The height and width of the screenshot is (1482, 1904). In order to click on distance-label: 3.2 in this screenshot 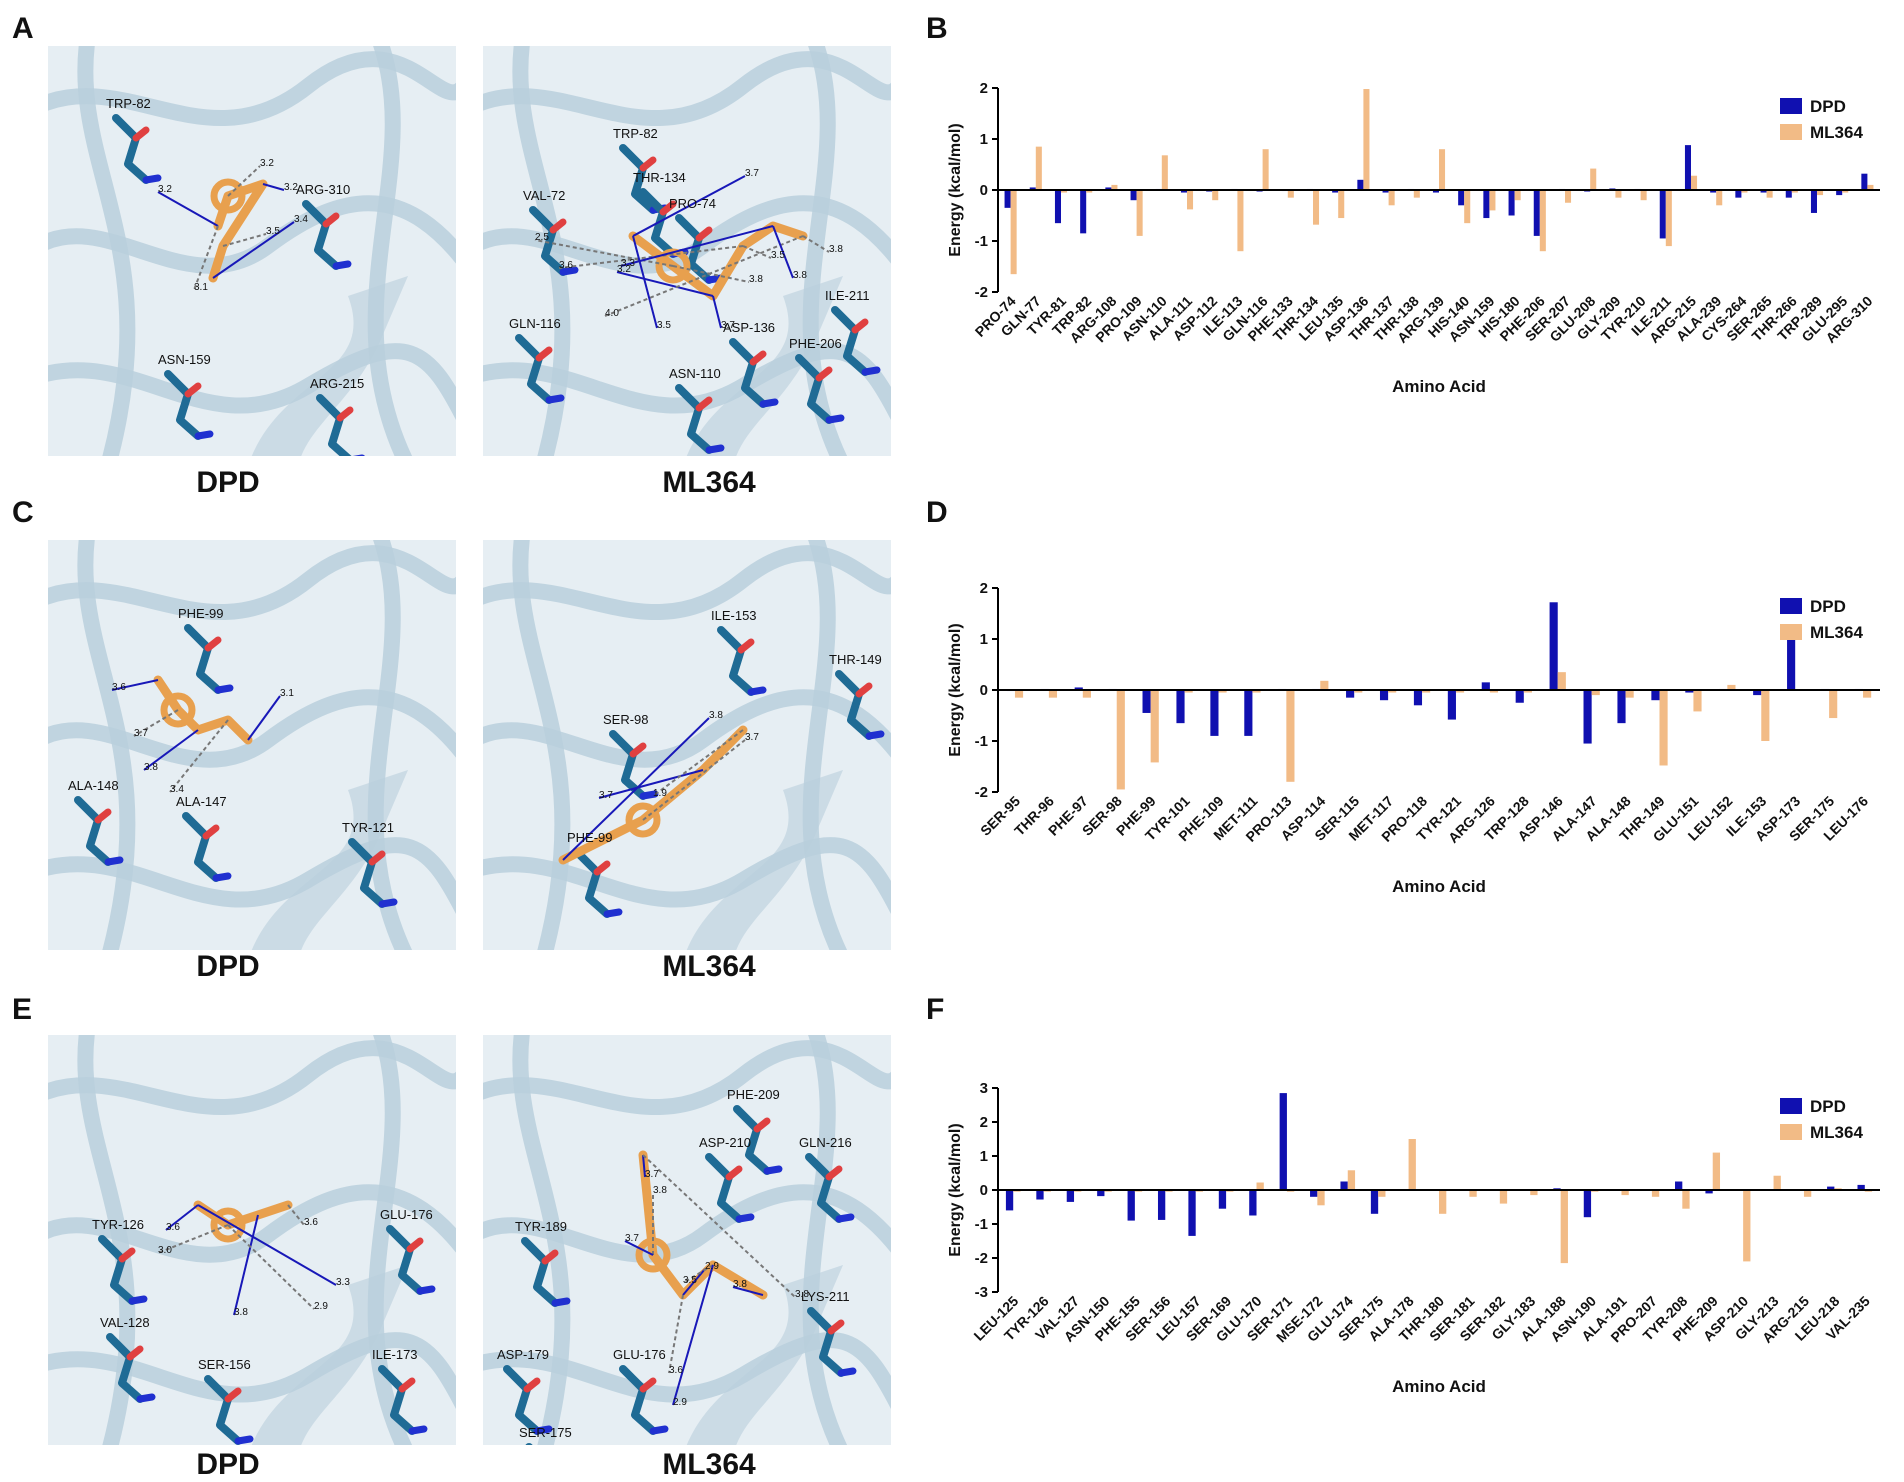, I will do `click(267, 163)`.